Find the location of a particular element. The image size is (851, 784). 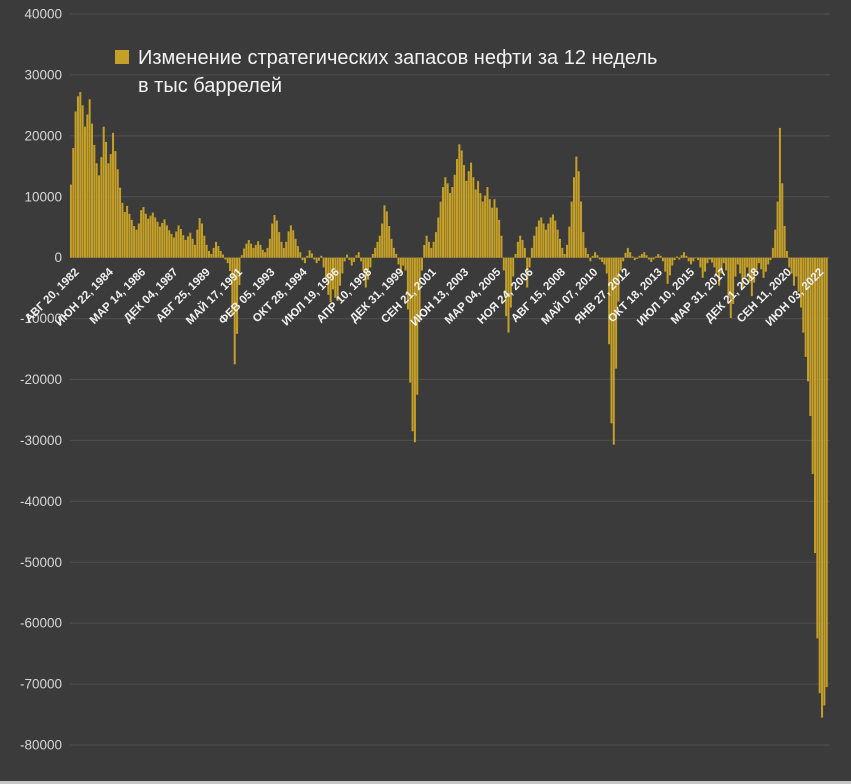

x-tick-label: МАЙ 07, 2010 is located at coordinates (570, 297).